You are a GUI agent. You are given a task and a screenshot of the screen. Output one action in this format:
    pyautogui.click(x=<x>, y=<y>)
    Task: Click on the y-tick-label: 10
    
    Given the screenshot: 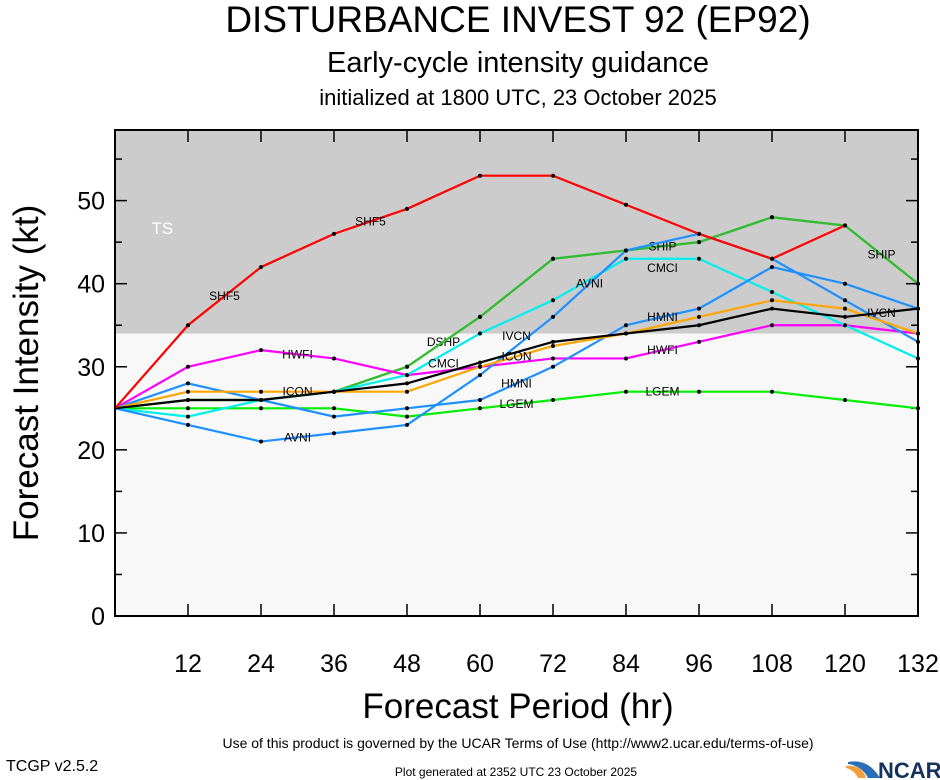 What is the action you would take?
    pyautogui.click(x=91, y=534)
    